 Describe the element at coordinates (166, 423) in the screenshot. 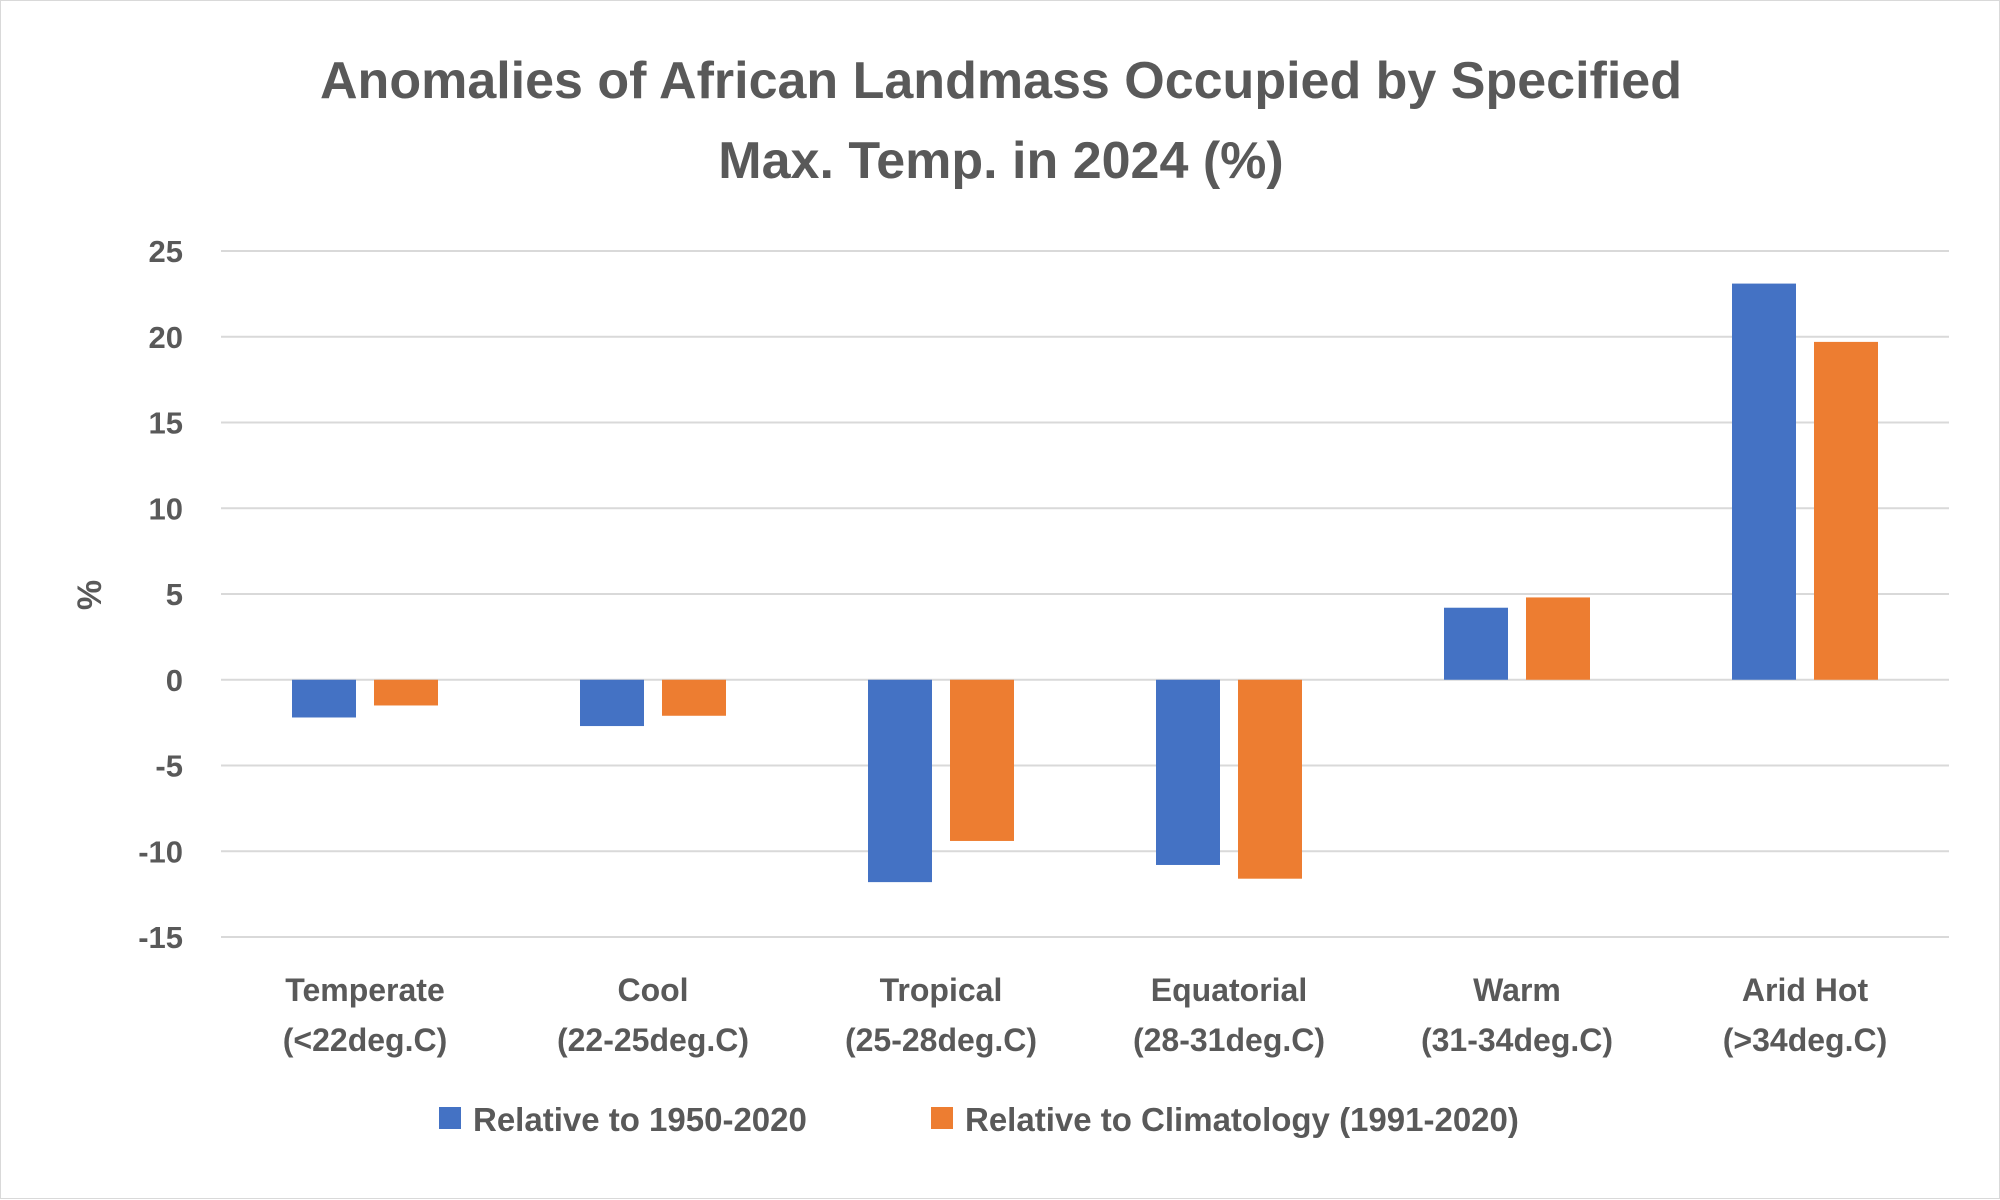

I see `y-tick-label: 15` at that location.